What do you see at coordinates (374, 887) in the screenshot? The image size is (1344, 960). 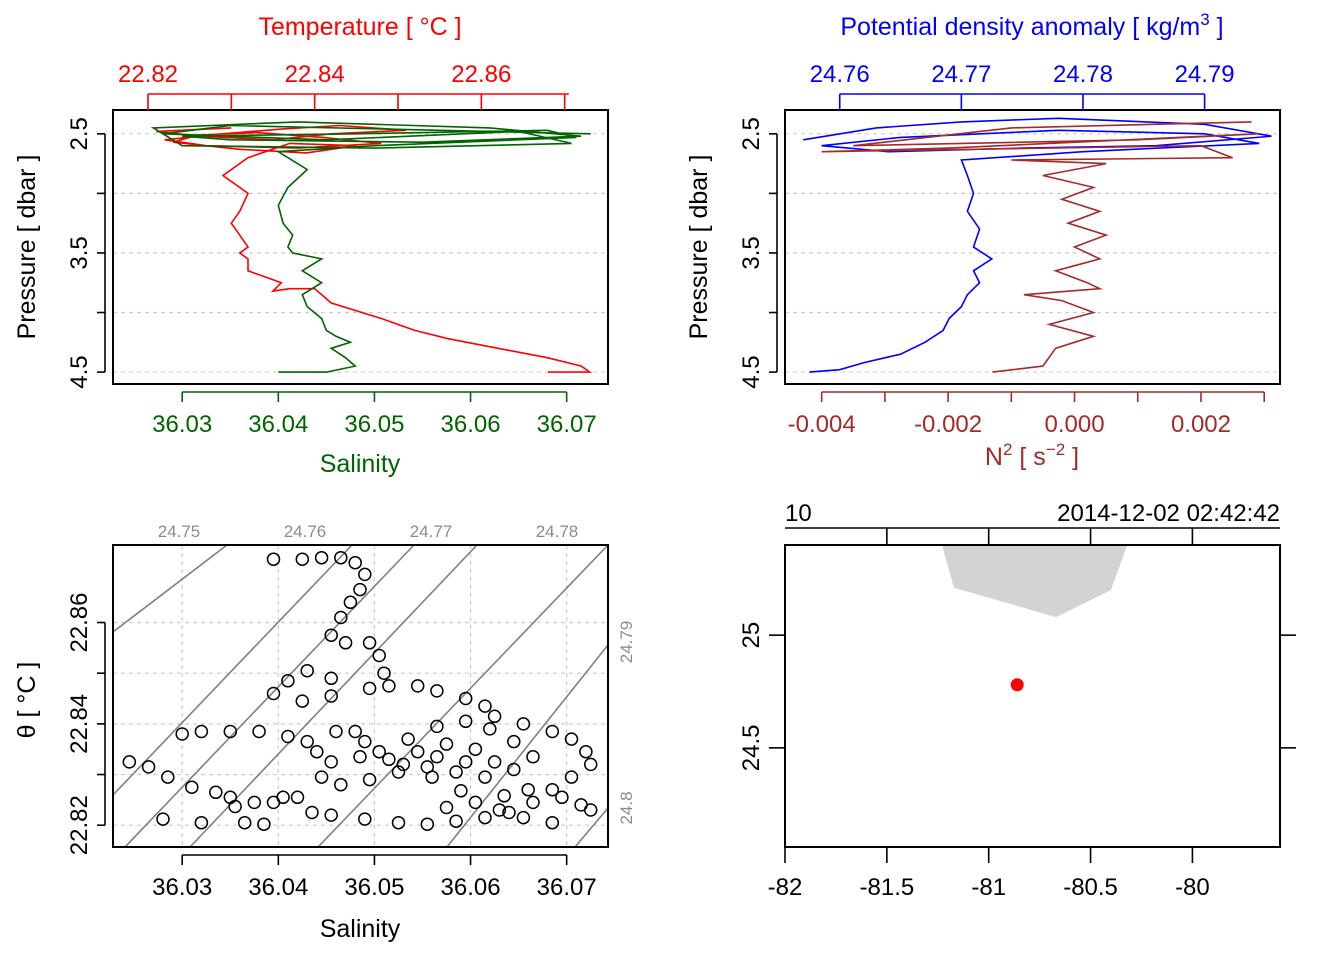 I see `salinity-tick-label: 36.05` at bounding box center [374, 887].